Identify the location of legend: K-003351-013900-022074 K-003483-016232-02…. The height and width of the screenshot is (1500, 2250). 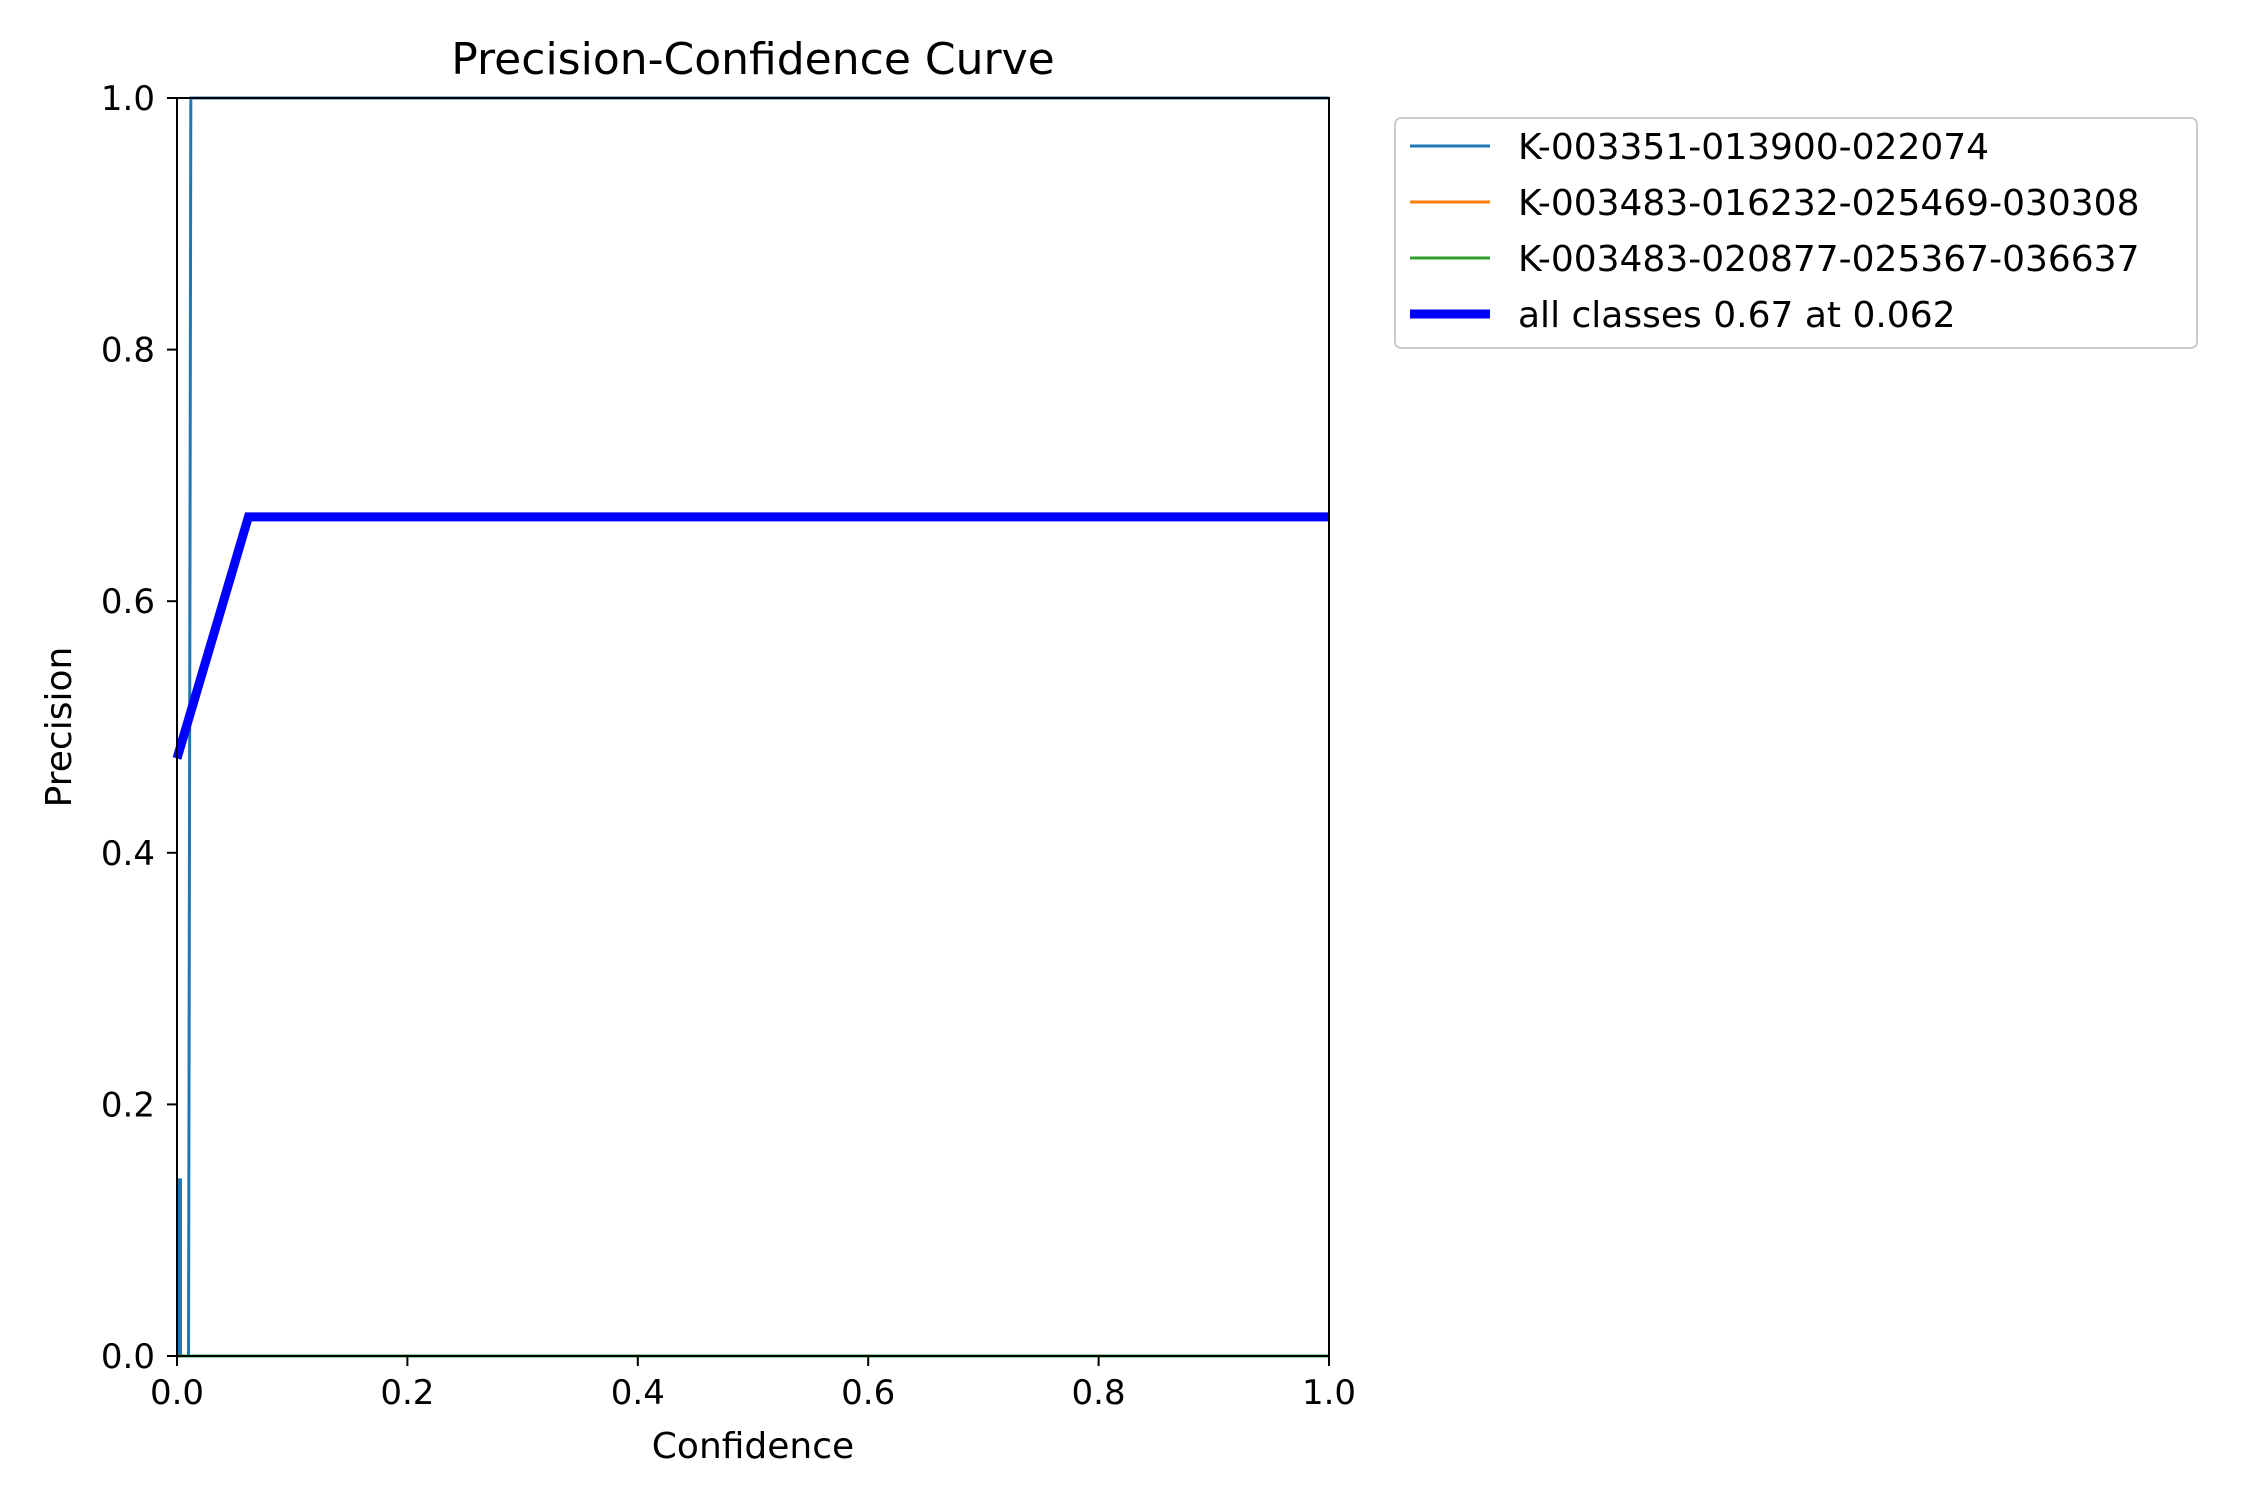
(1796, 233).